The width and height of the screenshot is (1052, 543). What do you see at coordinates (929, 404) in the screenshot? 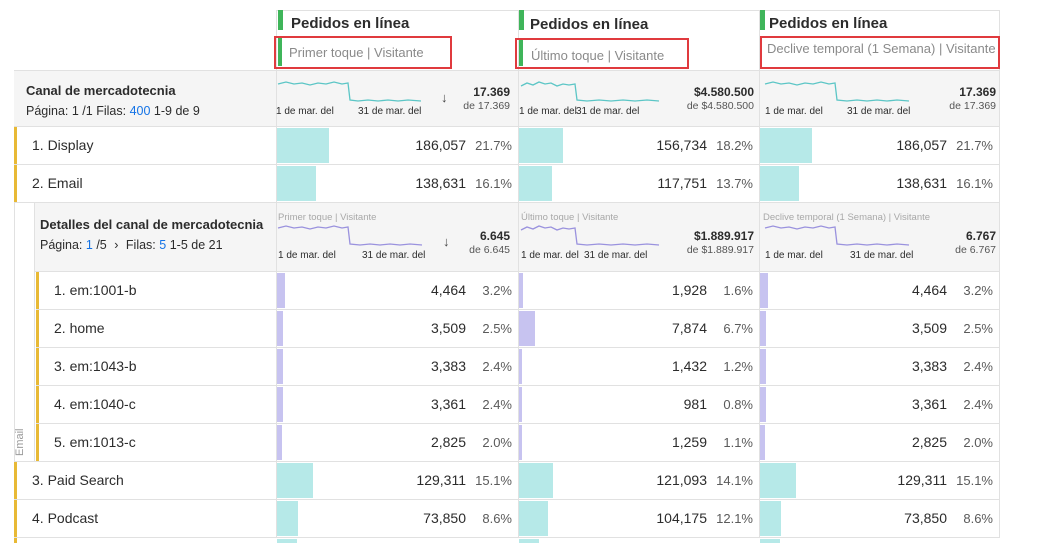
I see `cell-value: 3,361` at bounding box center [929, 404].